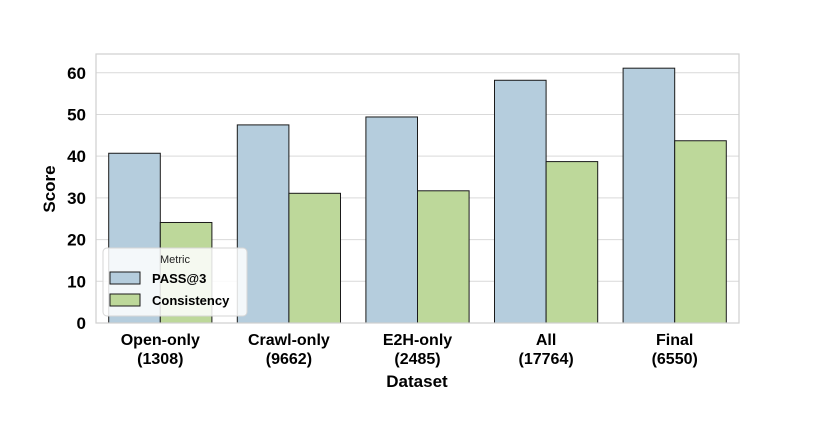 Image resolution: width=820 pixels, height=426 pixels. I want to click on legend: Metric PASS@3 Consistency, so click(175, 282).